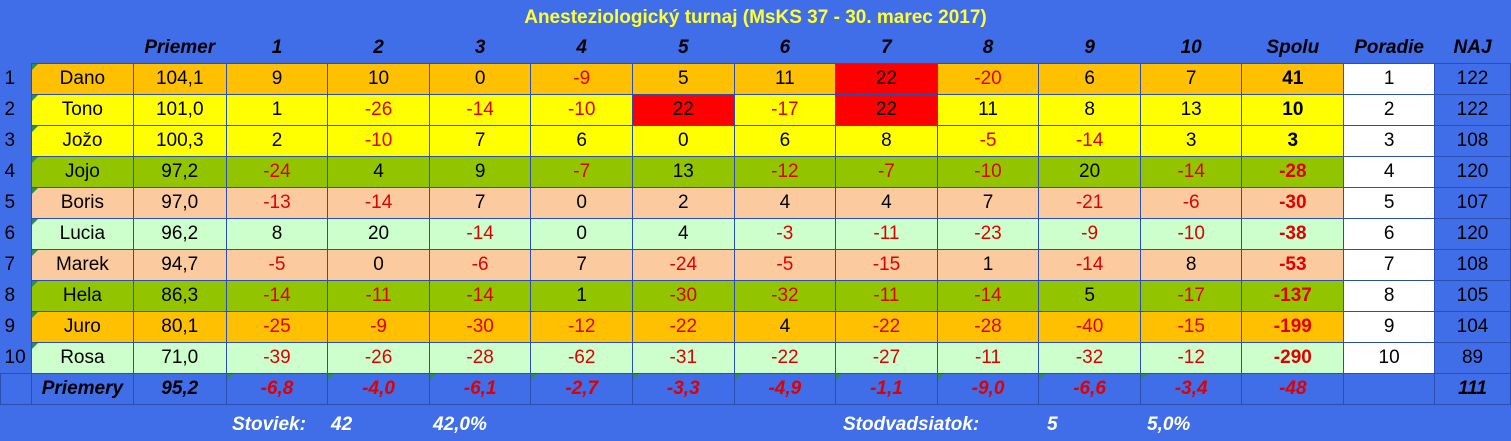  I want to click on player-name-cell: Tono, so click(82, 110).